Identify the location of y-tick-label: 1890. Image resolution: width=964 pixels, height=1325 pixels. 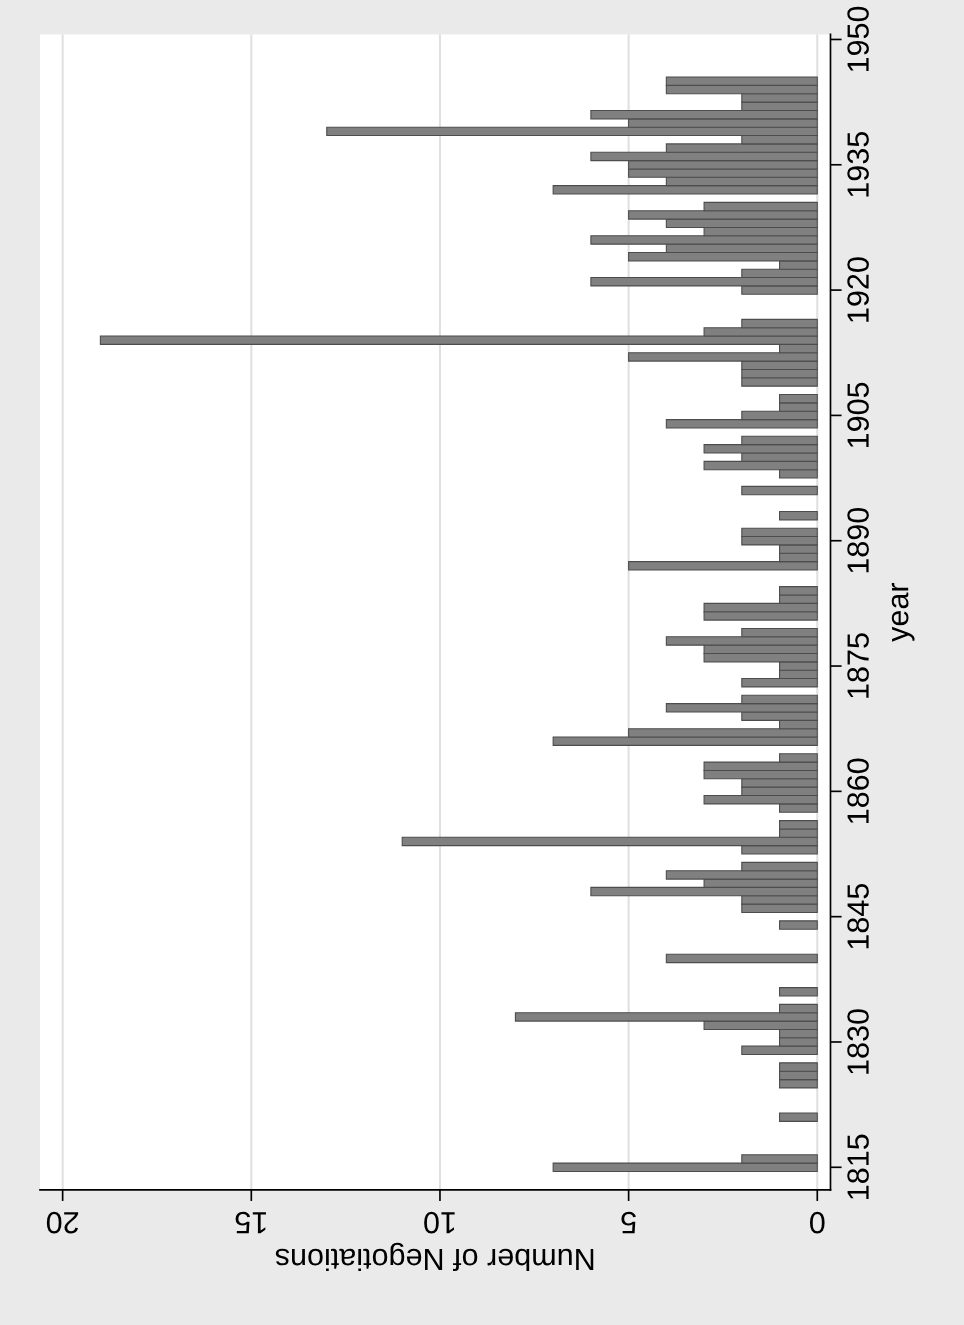
(858, 540).